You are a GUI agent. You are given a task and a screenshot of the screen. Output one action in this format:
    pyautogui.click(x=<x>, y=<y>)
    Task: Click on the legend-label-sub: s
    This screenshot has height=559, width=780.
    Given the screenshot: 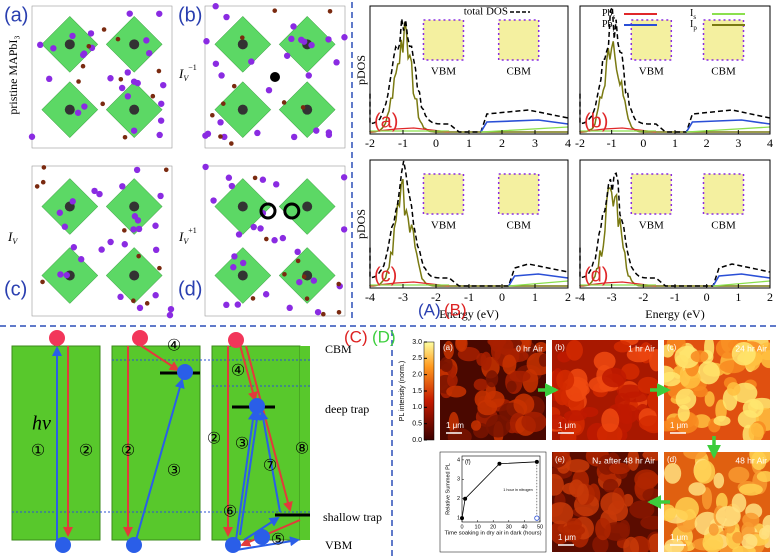 What is the action you would take?
    pyautogui.click(x=614, y=17)
    